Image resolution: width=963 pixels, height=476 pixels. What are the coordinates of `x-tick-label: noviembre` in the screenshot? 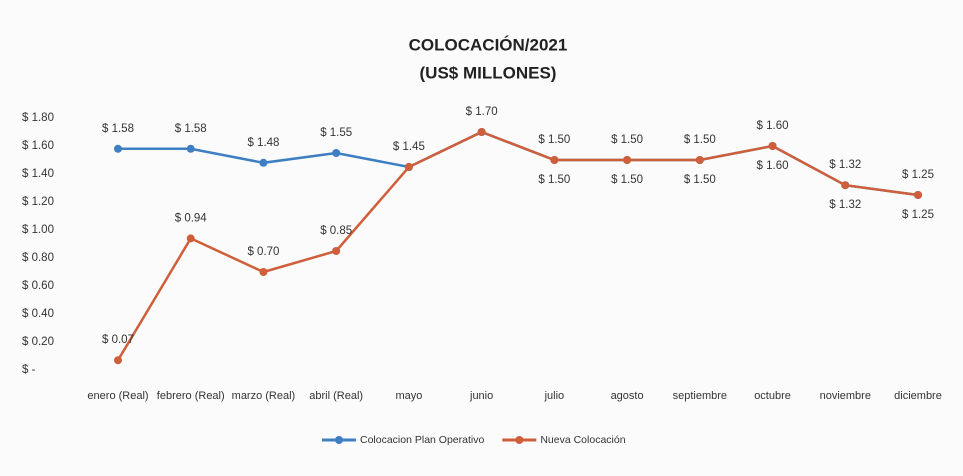 It's located at (845, 396).